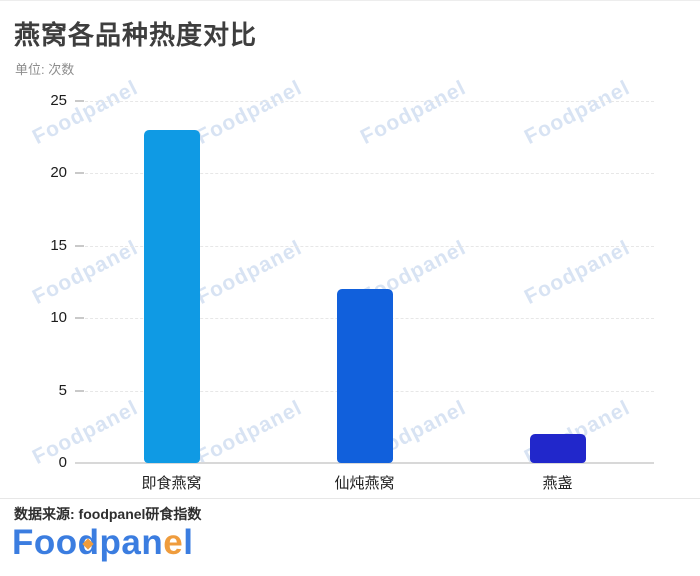 This screenshot has width=700, height=576. Describe the element at coordinates (88, 542) in the screenshot. I see `logo-text-d: d` at that location.